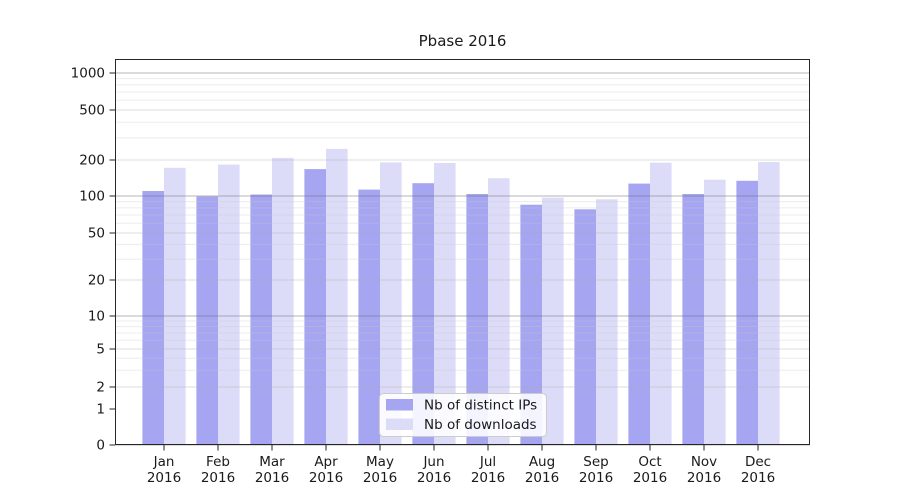 The height and width of the screenshot is (500, 900). Describe the element at coordinates (337, 296) in the screenshot. I see `bar-downloads-apr` at that location.